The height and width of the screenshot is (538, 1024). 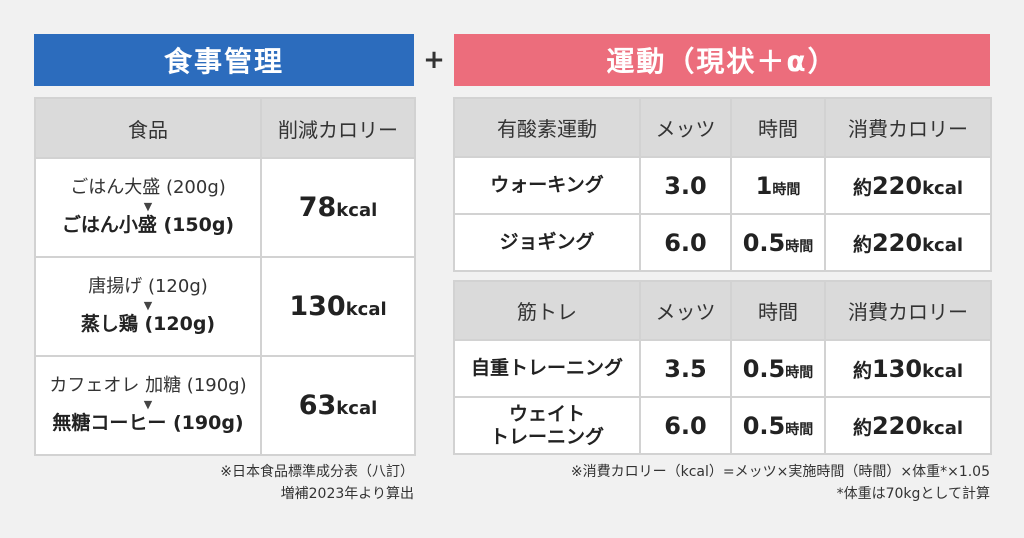 I want to click on table-row: 自重トレーニング 3.5 0.5時間 約130kcal, so click(x=722, y=368).